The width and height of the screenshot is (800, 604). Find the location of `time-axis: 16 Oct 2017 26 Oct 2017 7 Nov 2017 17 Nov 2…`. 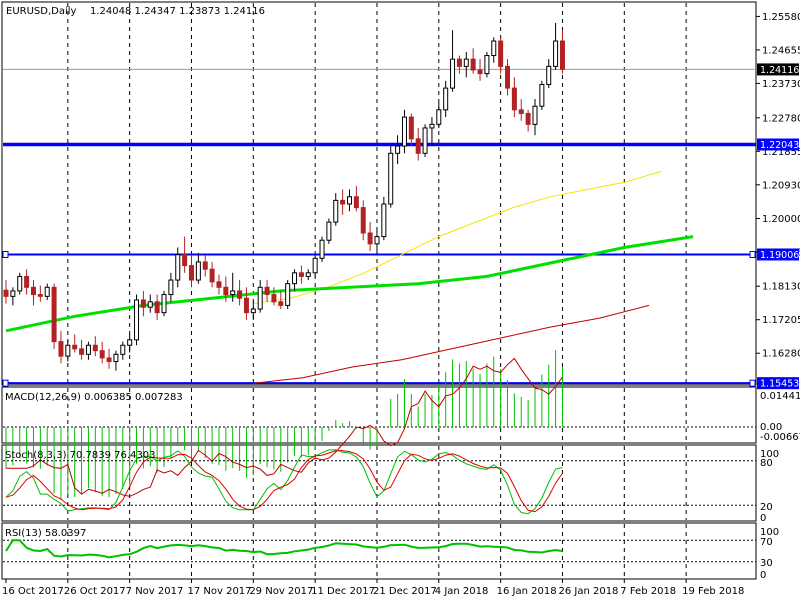

time-axis: 16 Oct 2017 26 Oct 2017 7 Nov 2017 17 Nov 2… is located at coordinates (373, 588).